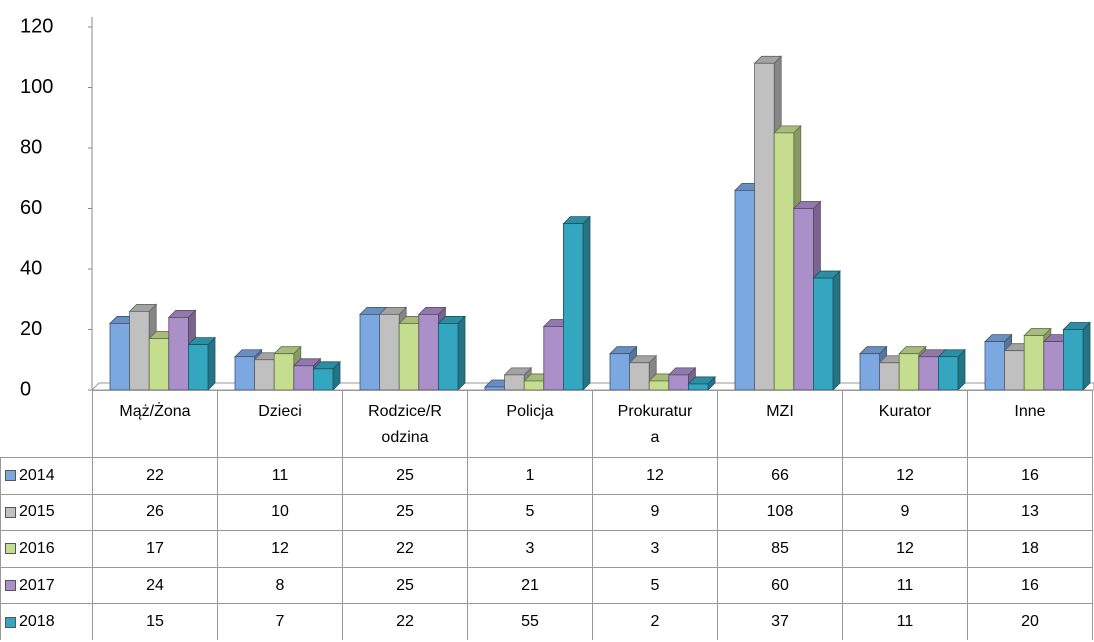  I want to click on category-header: Kurator, so click(904, 423).